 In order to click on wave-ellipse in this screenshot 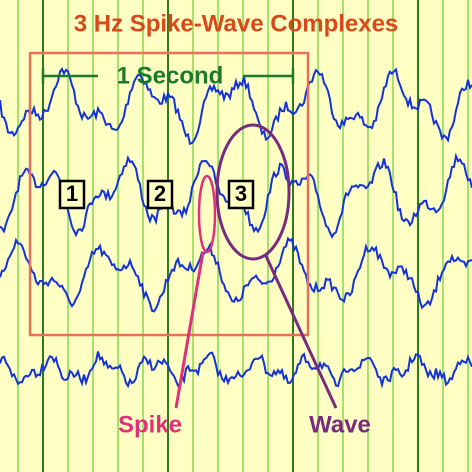, I will do `click(253, 192)`.